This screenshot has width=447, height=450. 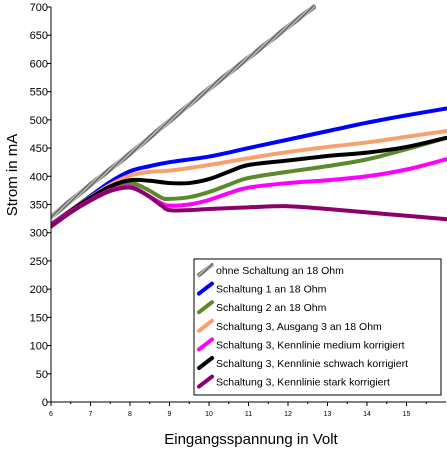 What do you see at coordinates (130, 414) in the screenshot?
I see `x-tick-label: 8` at bounding box center [130, 414].